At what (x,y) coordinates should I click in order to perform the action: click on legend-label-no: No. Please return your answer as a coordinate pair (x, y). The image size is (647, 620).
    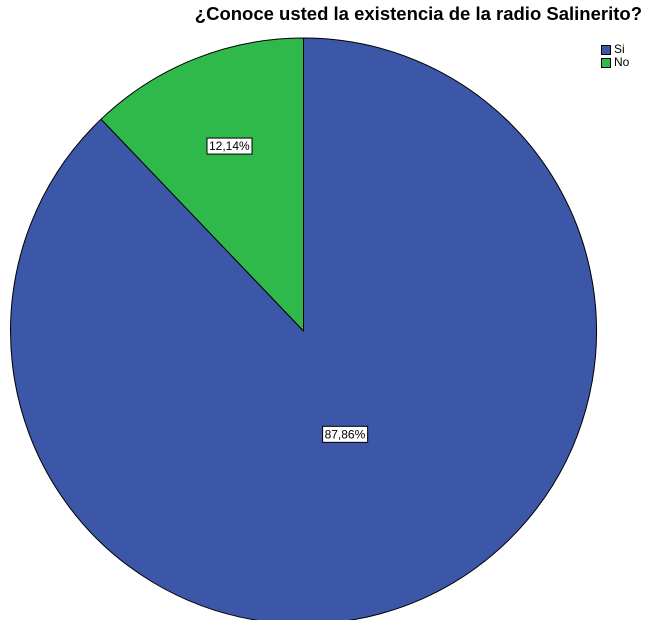
    Looking at the image, I should click on (622, 62).